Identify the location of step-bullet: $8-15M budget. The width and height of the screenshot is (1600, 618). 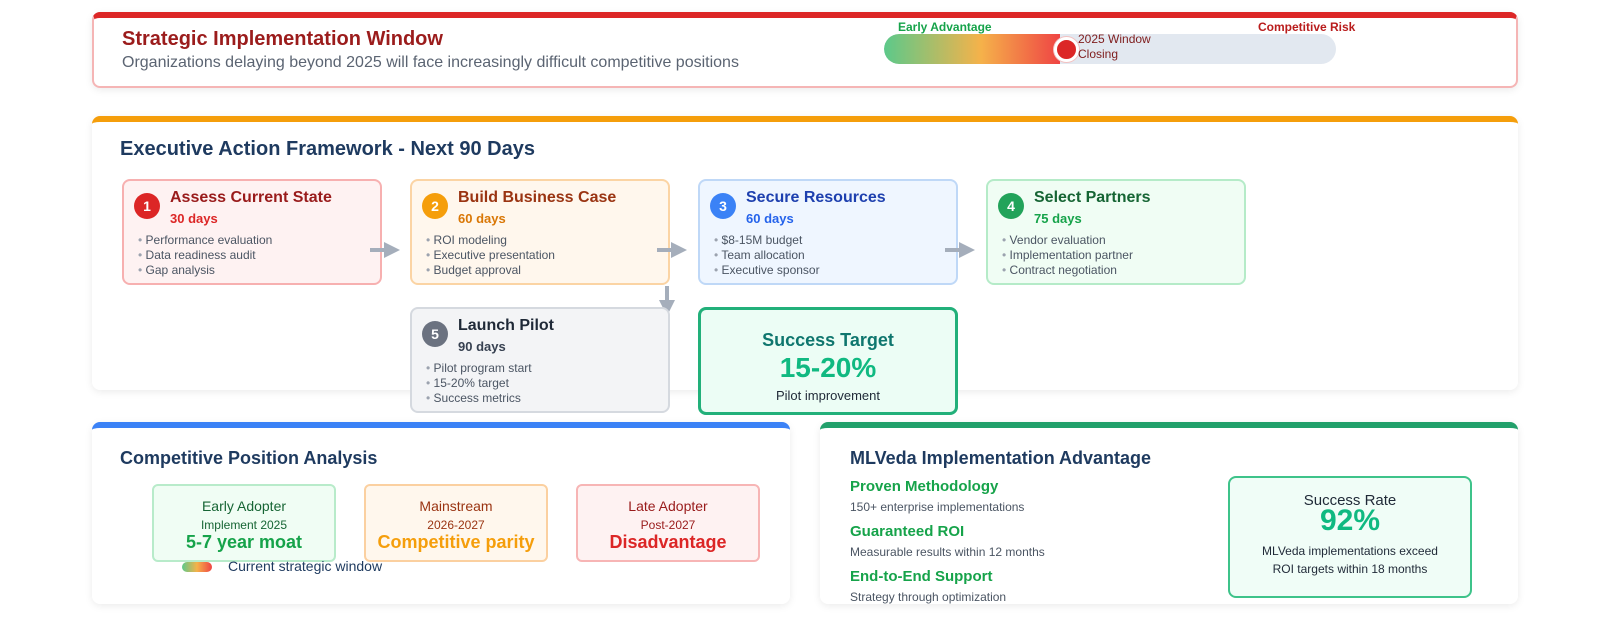
(767, 240).